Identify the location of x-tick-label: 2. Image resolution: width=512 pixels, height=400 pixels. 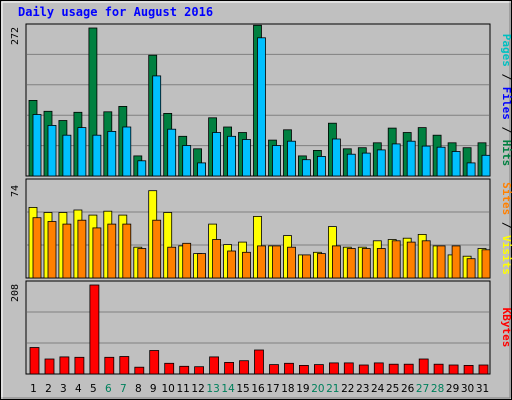
(48, 389).